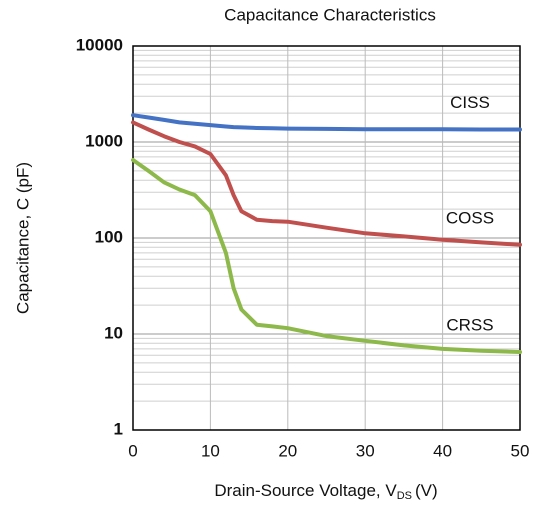 Image resolution: width=541 pixels, height=506 pixels. What do you see at coordinates (426, 490) in the screenshot?
I see `x-axis-label-end: (V)` at bounding box center [426, 490].